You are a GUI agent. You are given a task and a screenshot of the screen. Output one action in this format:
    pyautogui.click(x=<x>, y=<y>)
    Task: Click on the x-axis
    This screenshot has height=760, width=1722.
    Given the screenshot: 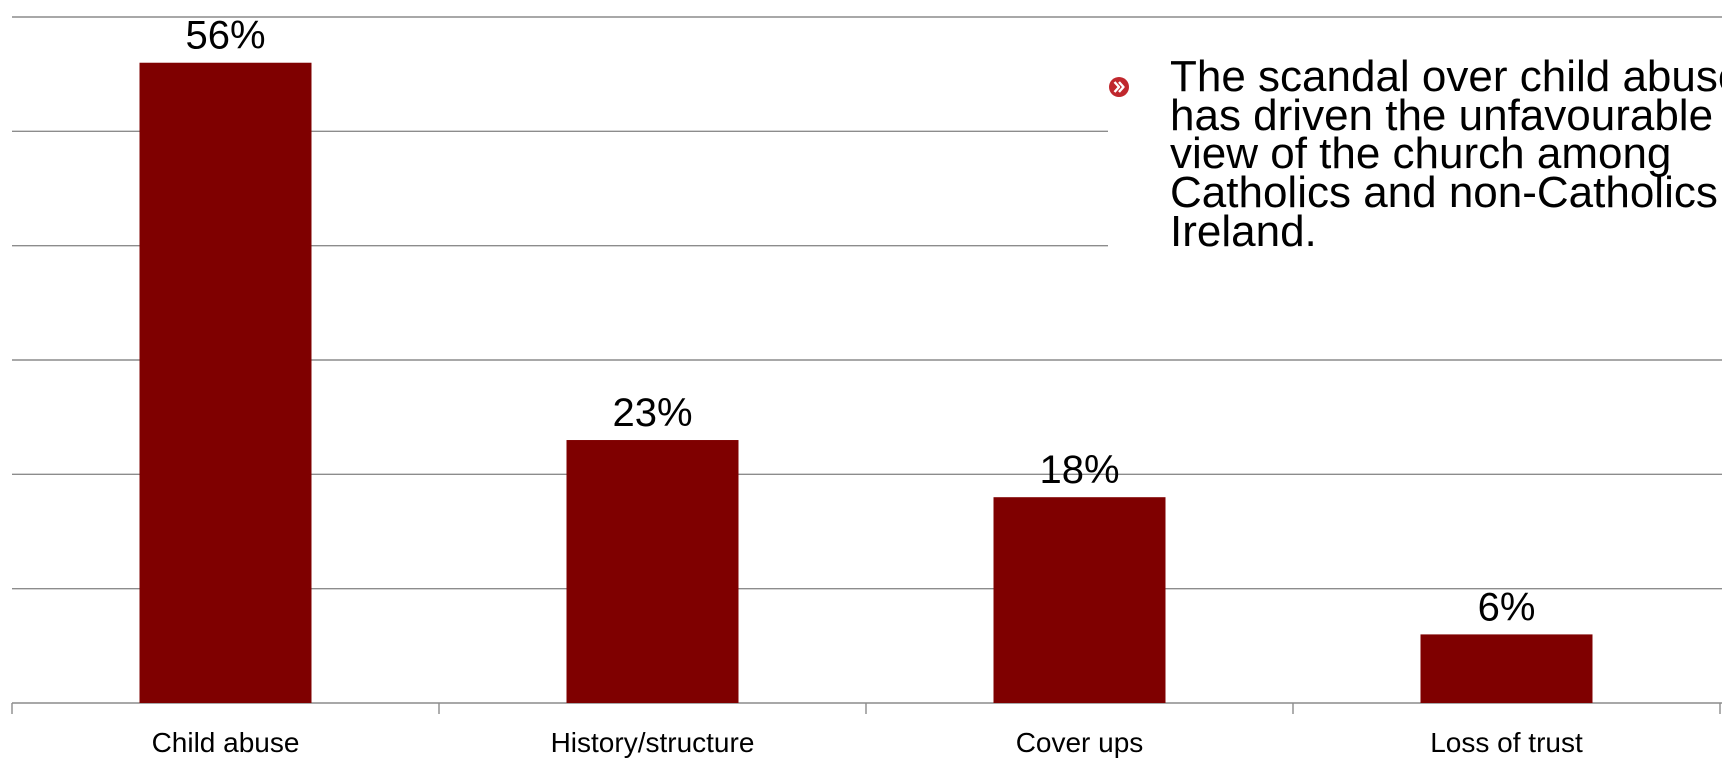 What is the action you would take?
    pyautogui.click(x=866, y=708)
    